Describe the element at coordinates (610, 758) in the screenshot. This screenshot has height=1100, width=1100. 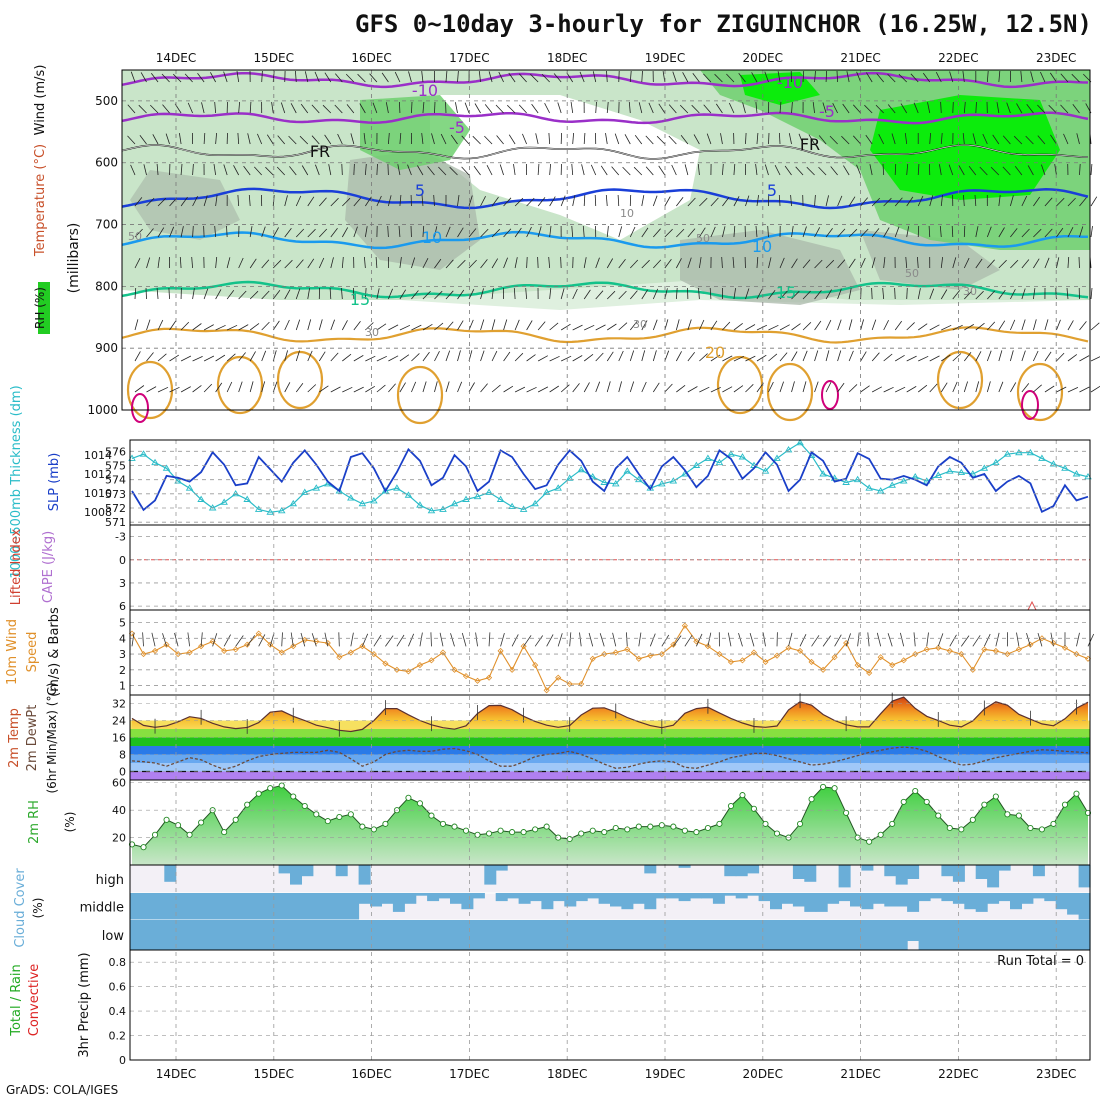
I see `temperature-band` at that location.